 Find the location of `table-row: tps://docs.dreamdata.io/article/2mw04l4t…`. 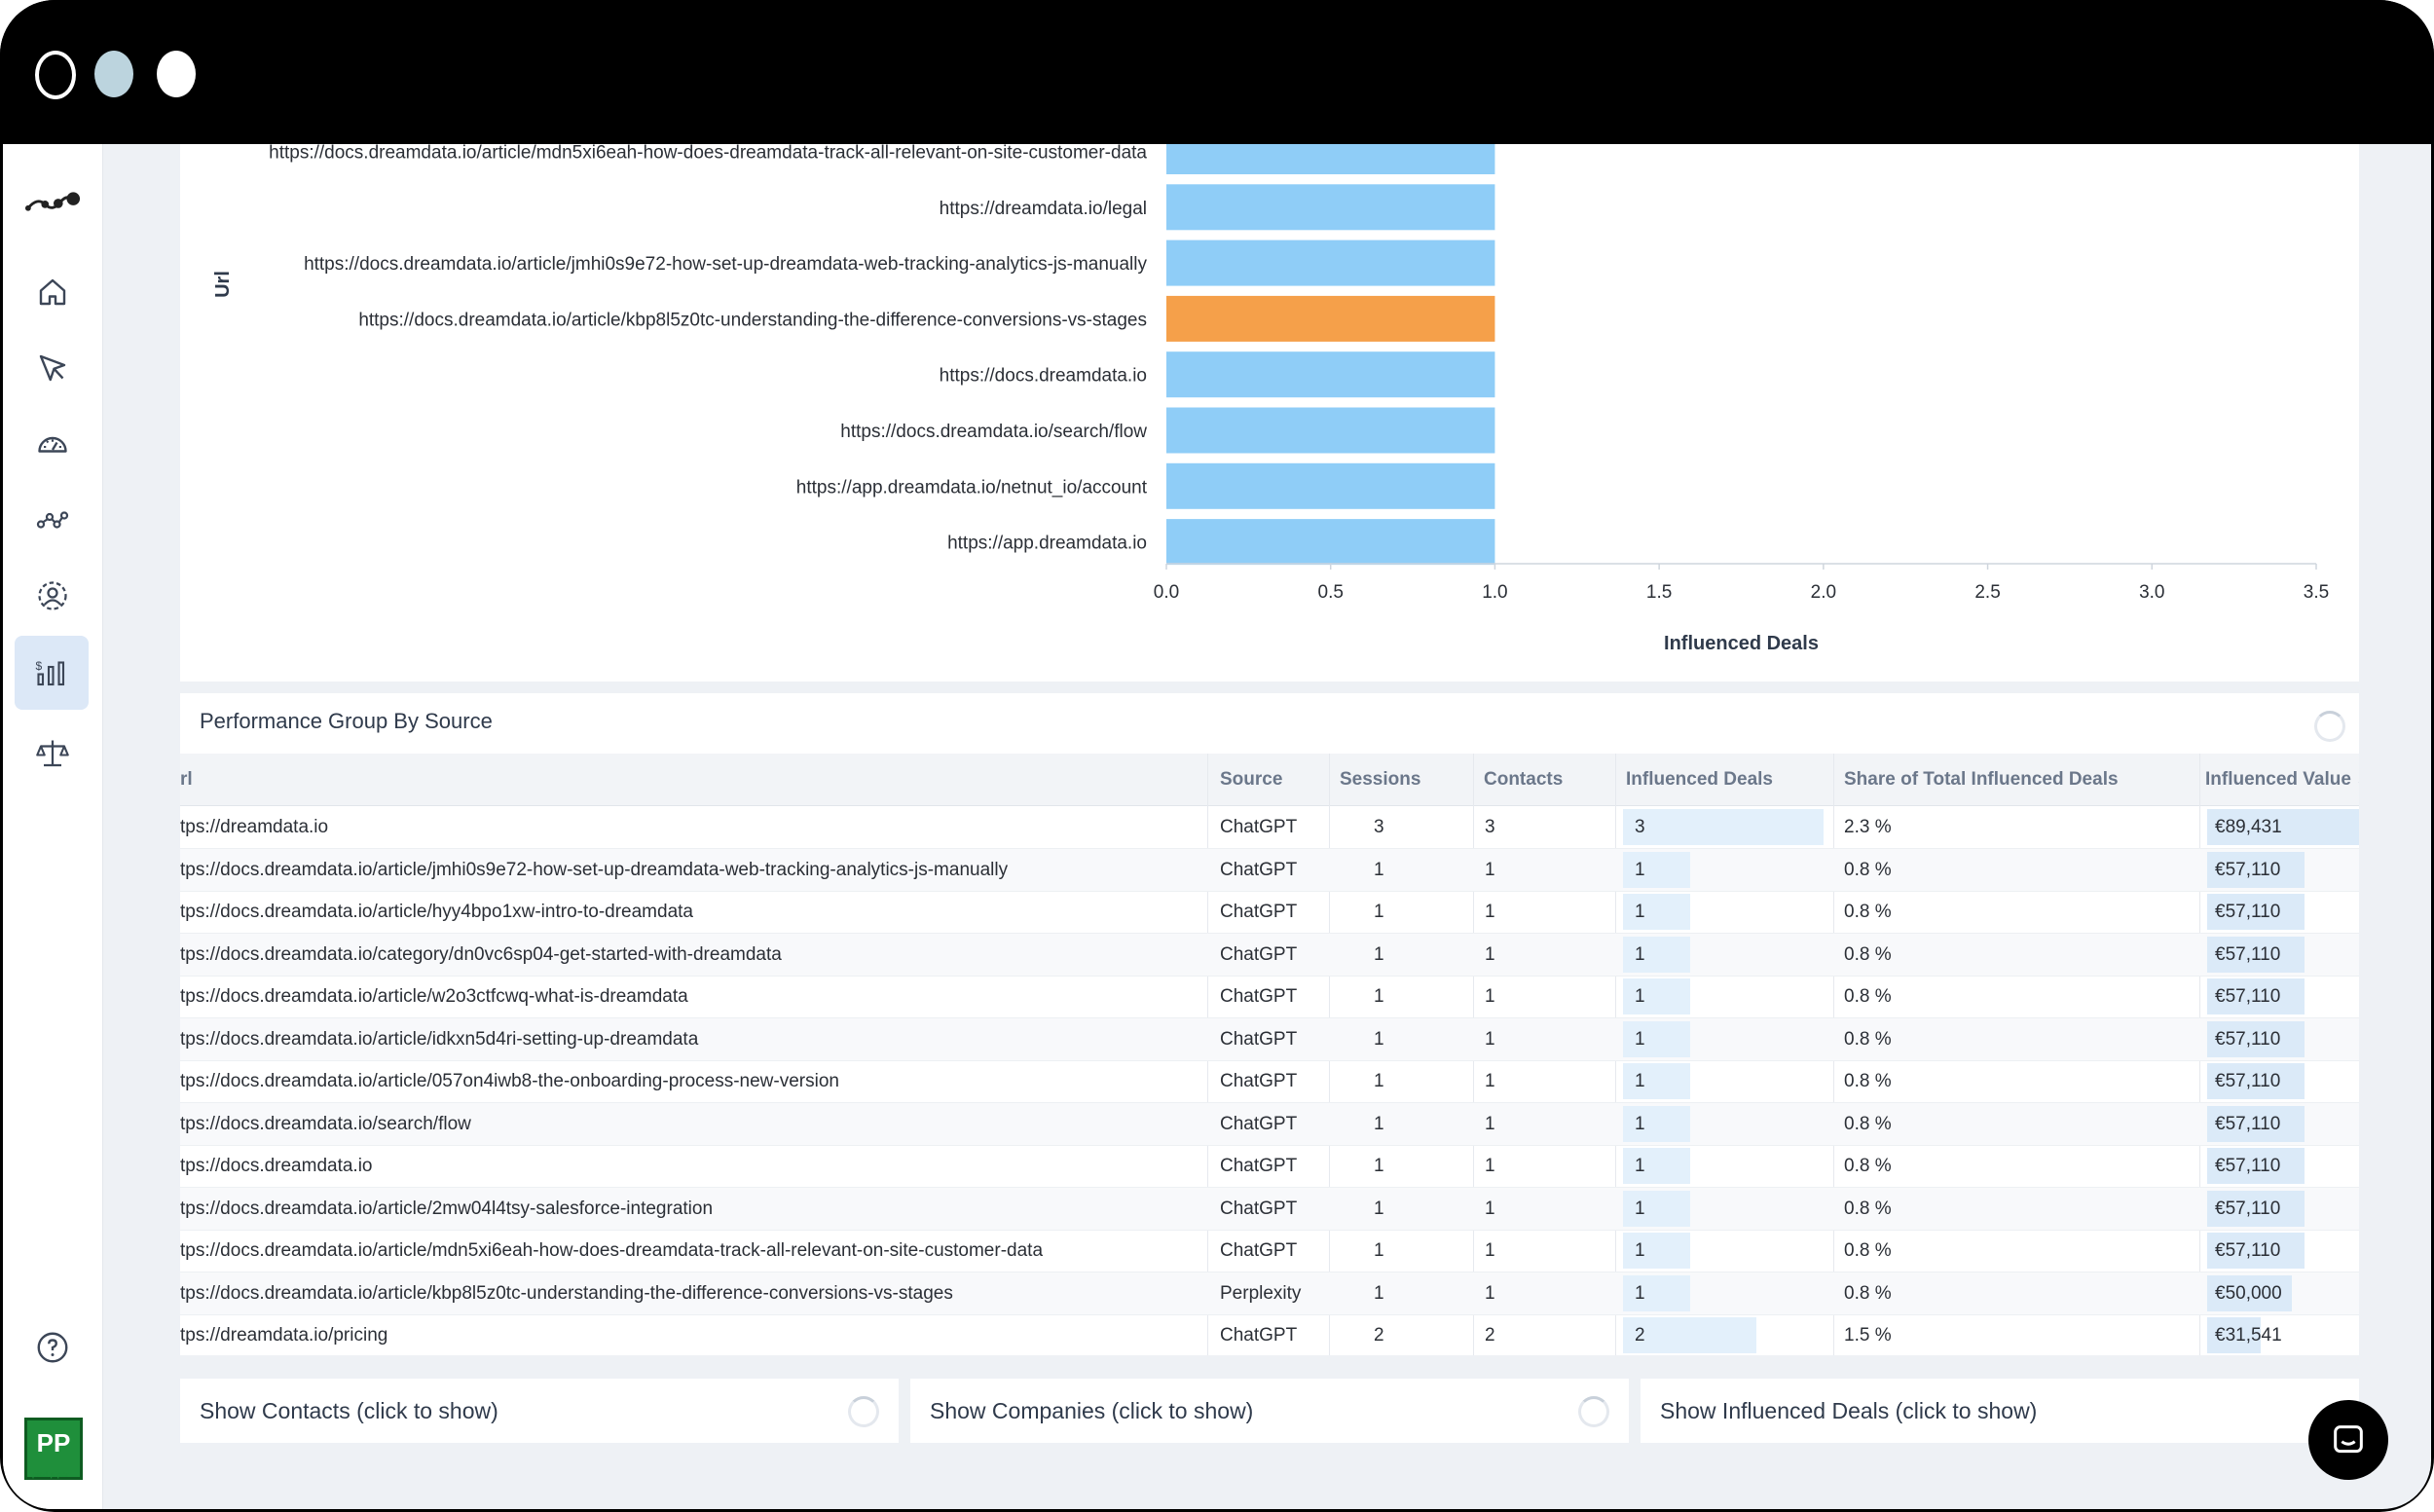

table-row: tps://docs.dreamdata.io/article/2mw04l4t… is located at coordinates (1269, 1209).